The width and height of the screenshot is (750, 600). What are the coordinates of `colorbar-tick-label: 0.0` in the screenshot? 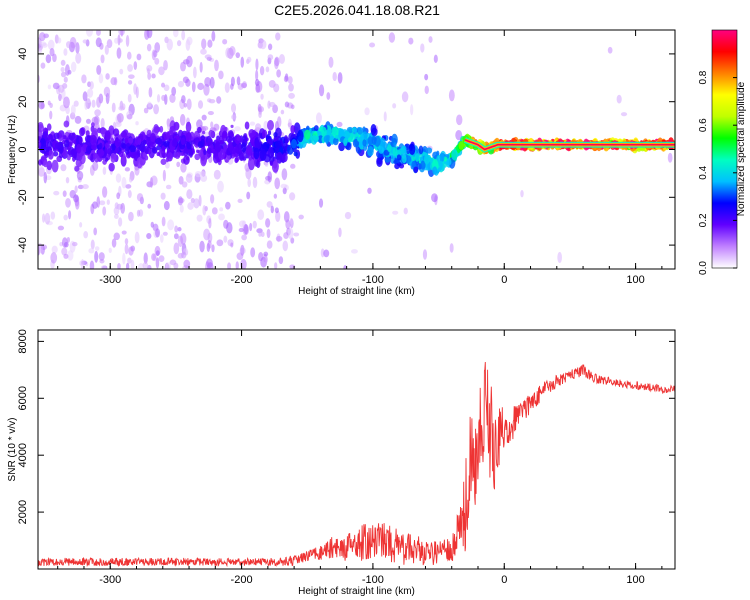 It's located at (703, 268).